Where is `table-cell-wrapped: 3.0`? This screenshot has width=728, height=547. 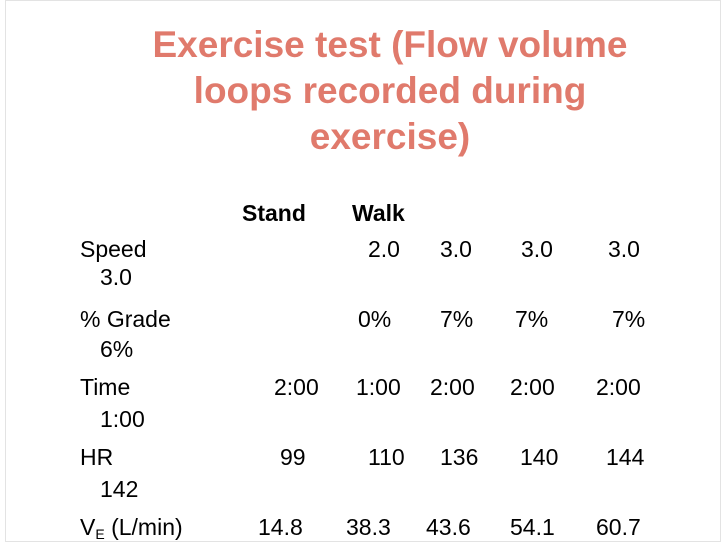 table-cell-wrapped: 3.0 is located at coordinates (116, 277).